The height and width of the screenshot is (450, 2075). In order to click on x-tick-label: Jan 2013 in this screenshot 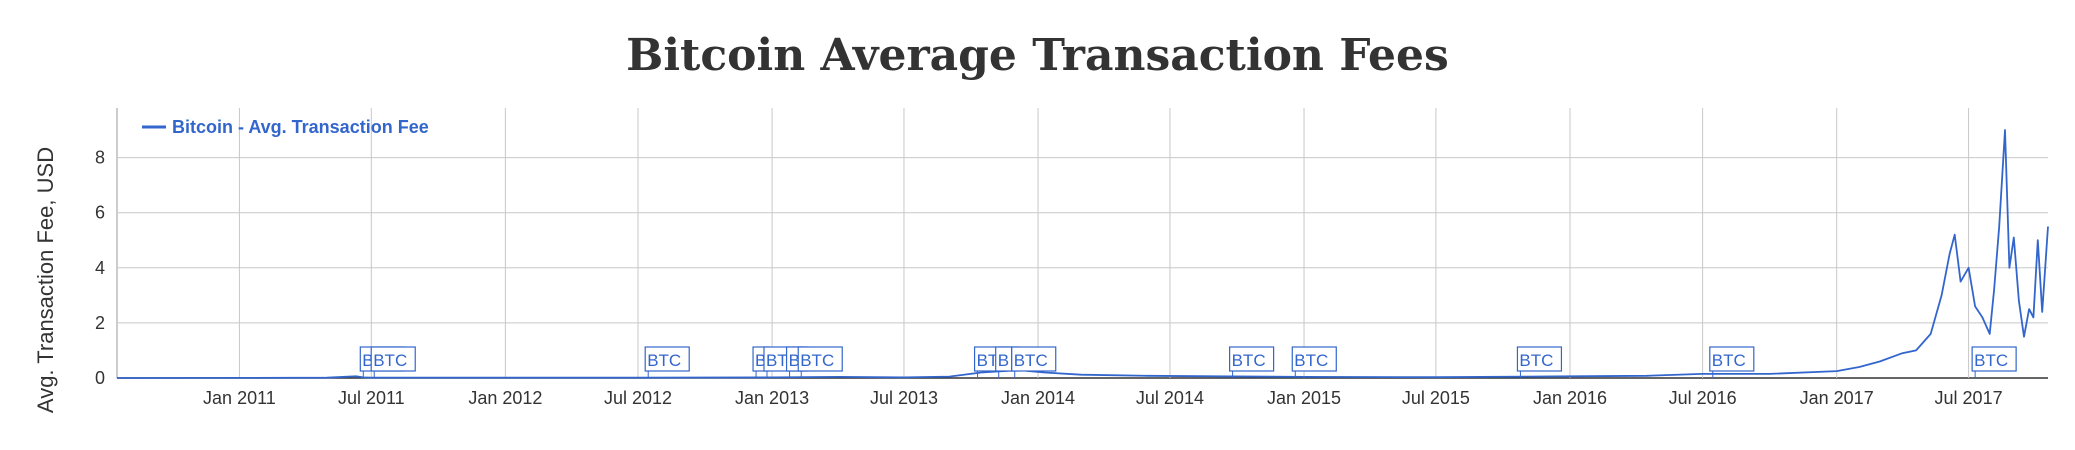, I will do `click(772, 398)`.